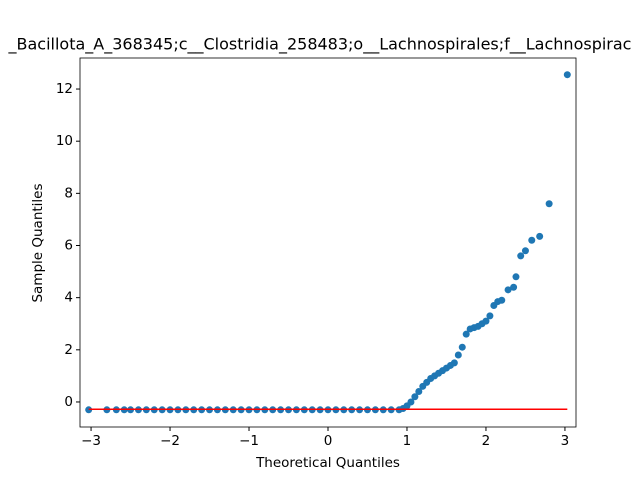  Describe the element at coordinates (38, 242) in the screenshot. I see `y-axis-label: Sample Quantiles` at that location.